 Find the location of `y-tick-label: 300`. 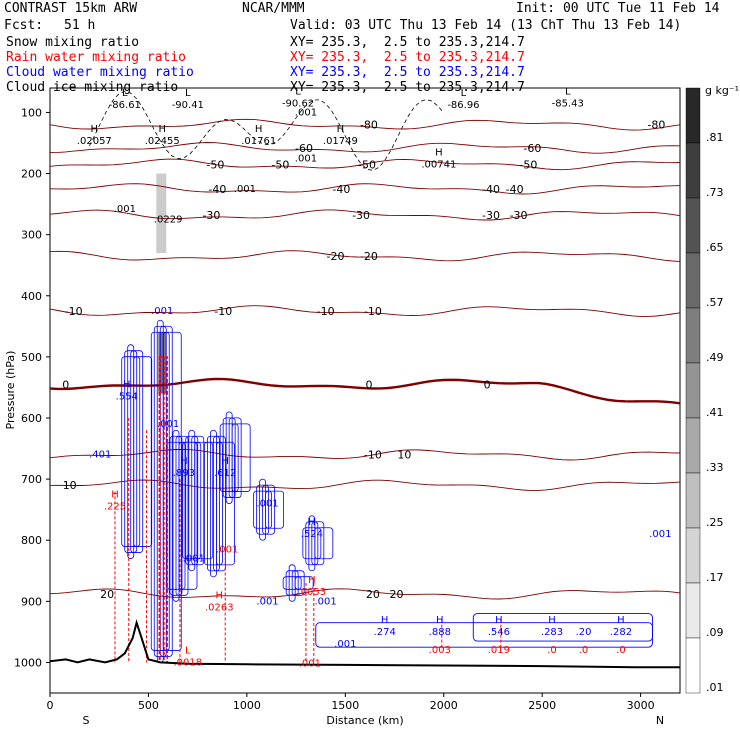

y-tick-label: 300 is located at coordinates (31, 235).